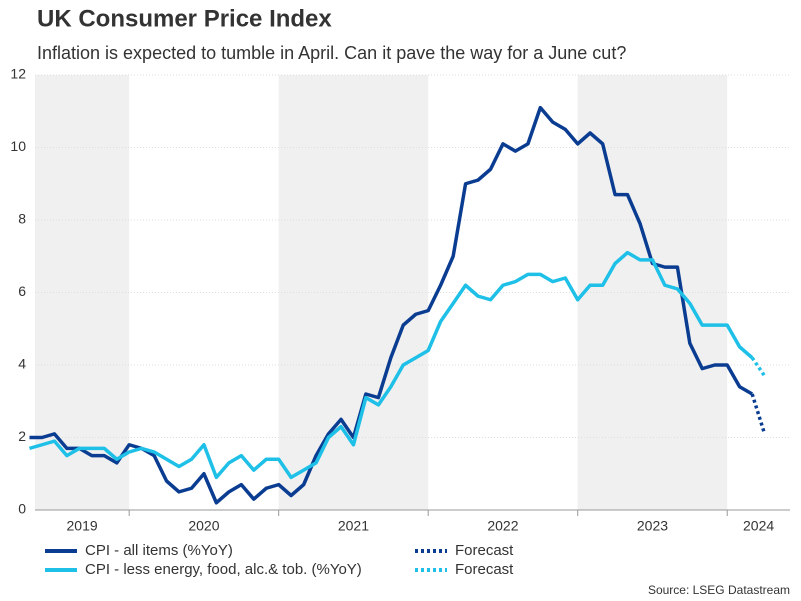  What do you see at coordinates (18, 146) in the screenshot?
I see `y-tick-label: 10` at bounding box center [18, 146].